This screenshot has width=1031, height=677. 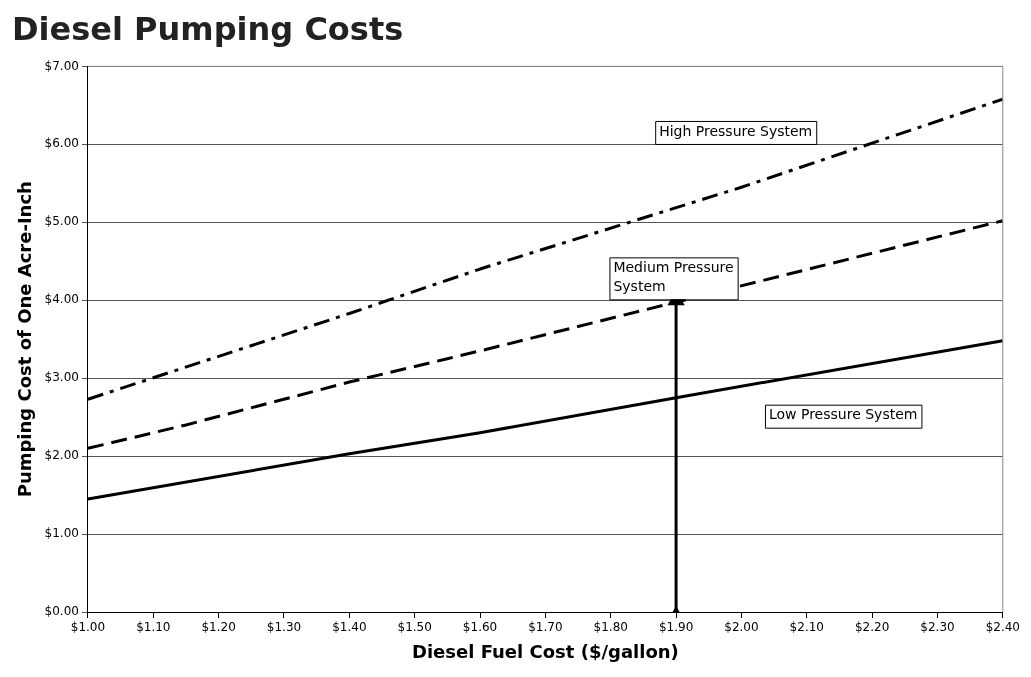 What do you see at coordinates (937, 627) in the screenshot?
I see `x-tick-label: $2.30` at bounding box center [937, 627].